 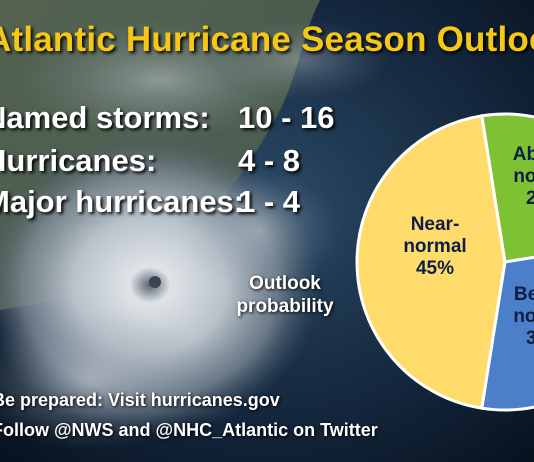 What do you see at coordinates (507, 188) in the screenshot?
I see `pie-slice-above-normal` at bounding box center [507, 188].